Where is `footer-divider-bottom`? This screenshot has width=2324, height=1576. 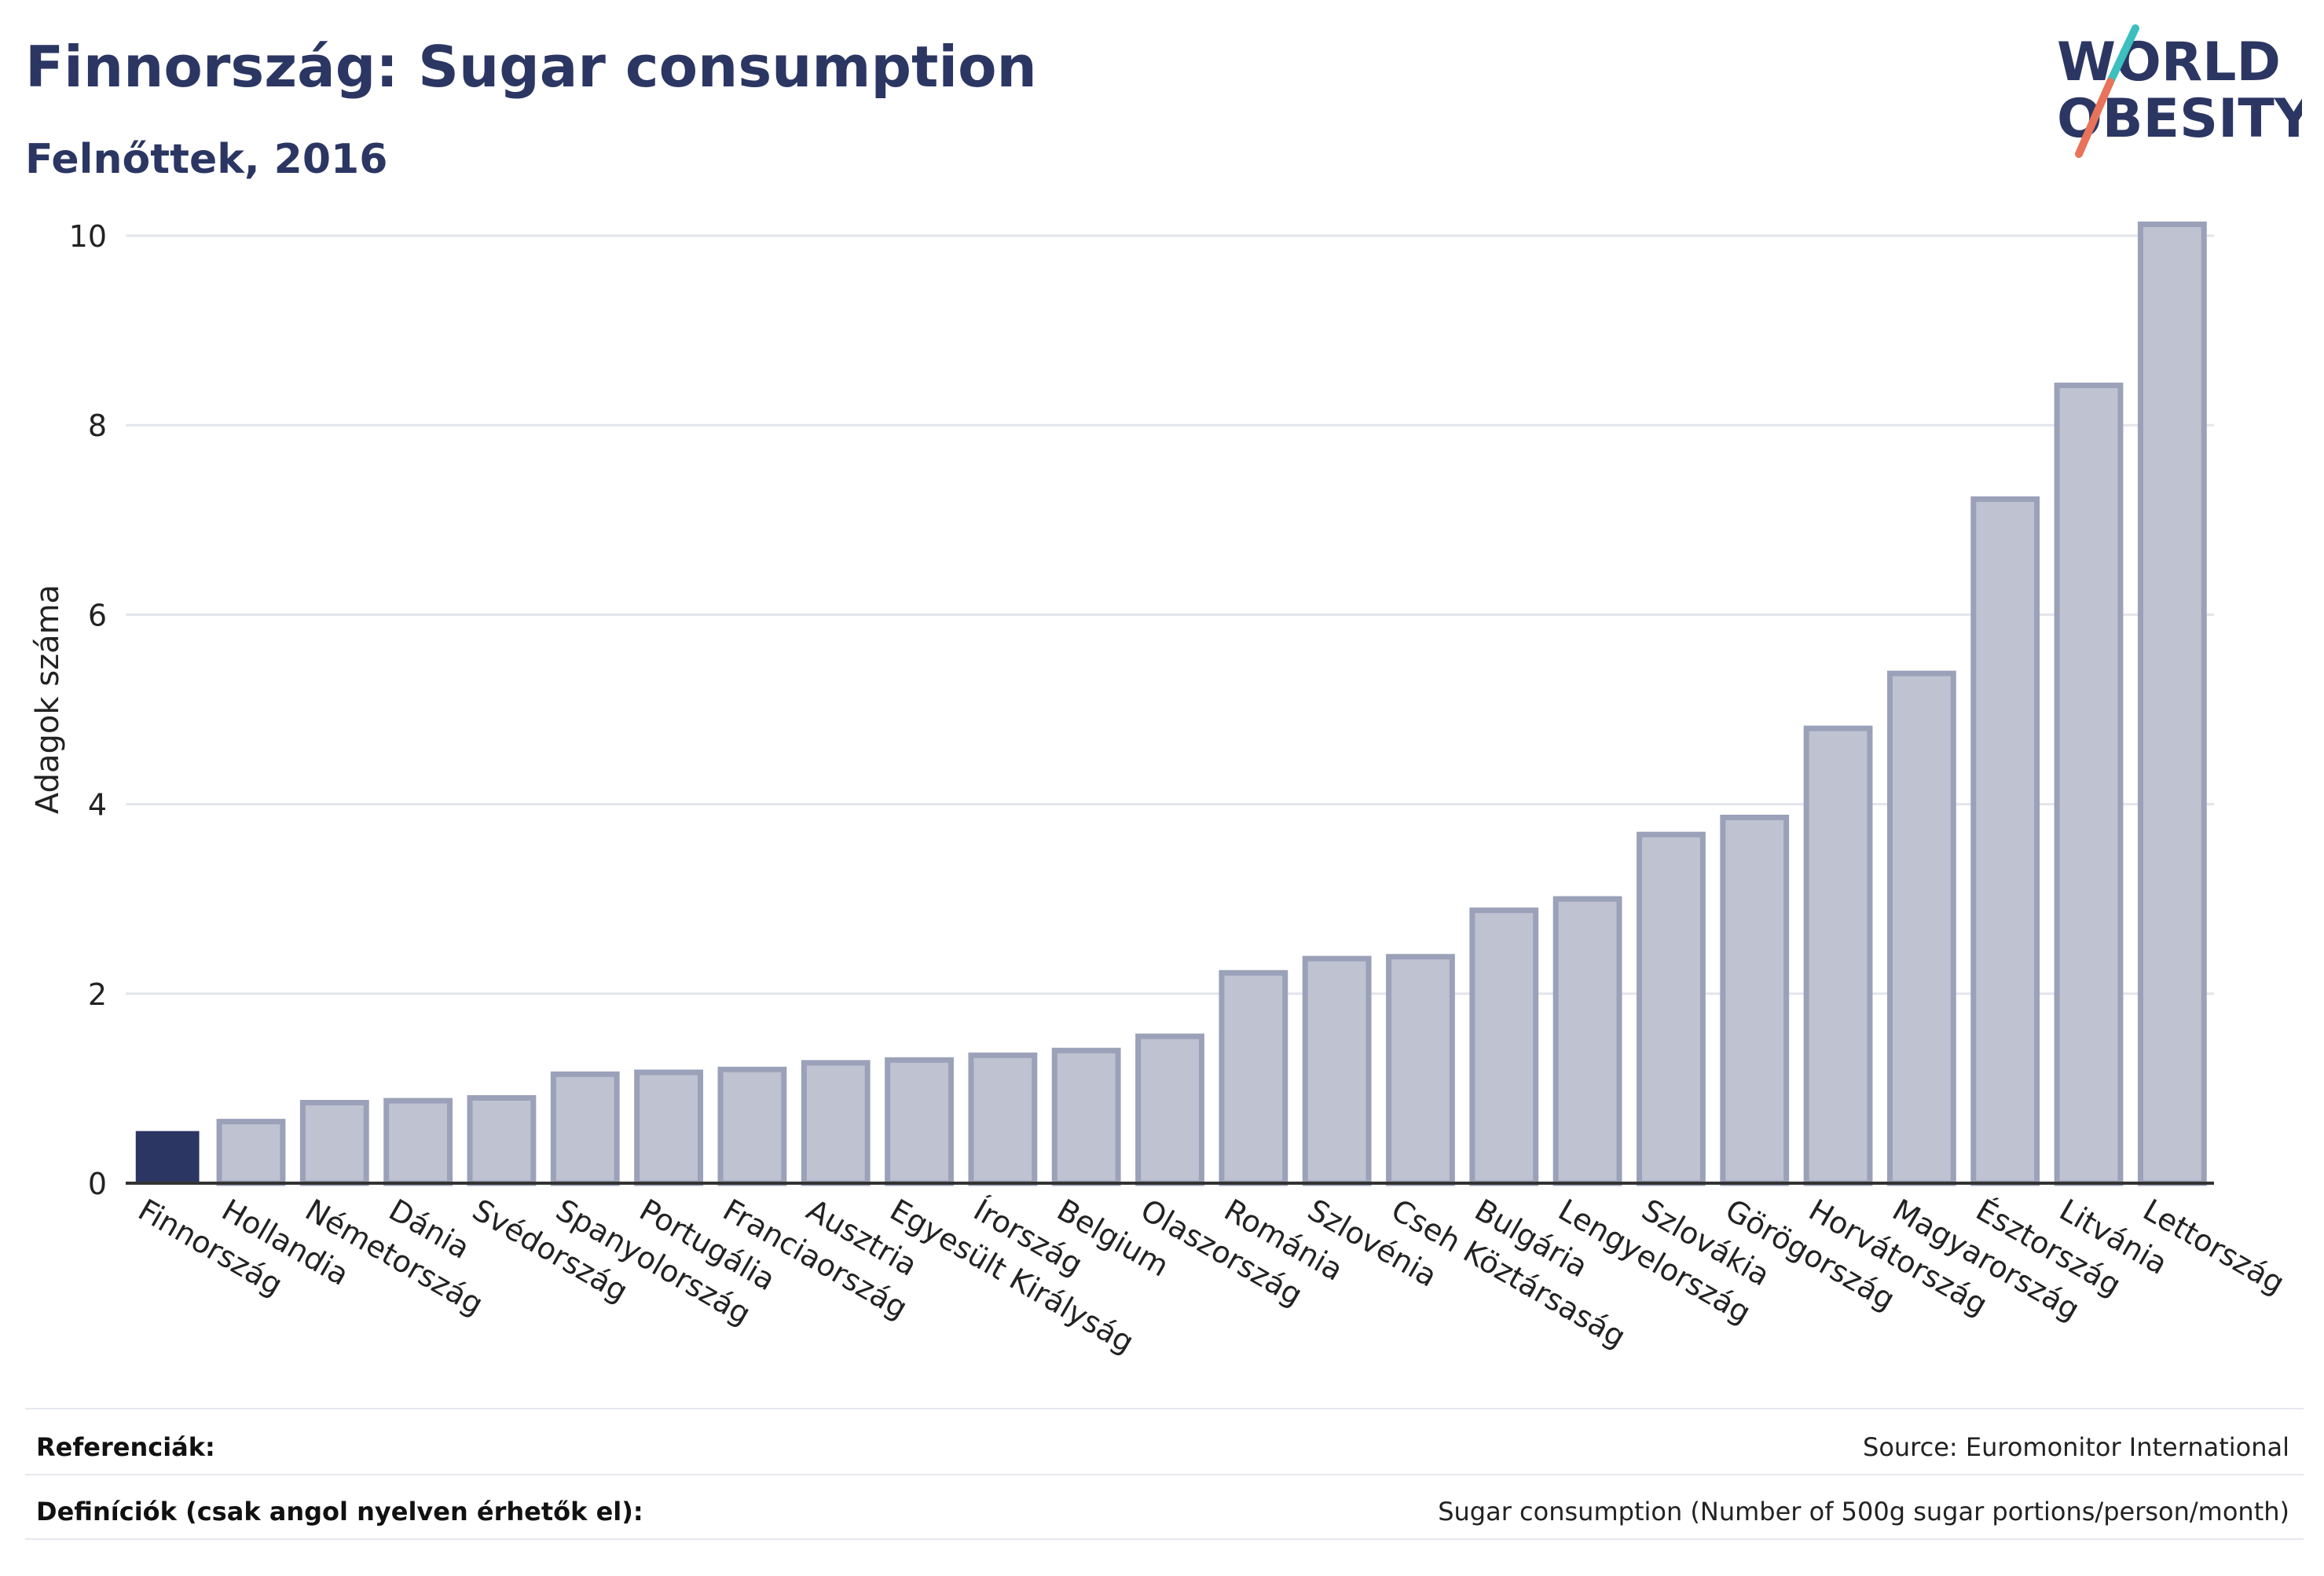
footer-divider-bottom is located at coordinates (1164, 1539).